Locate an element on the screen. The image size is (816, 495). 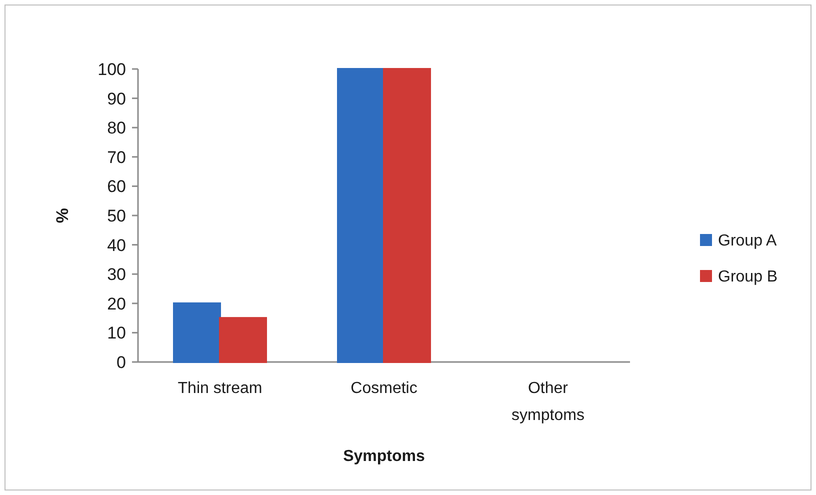
y-axis-title: % is located at coordinates (62, 216).